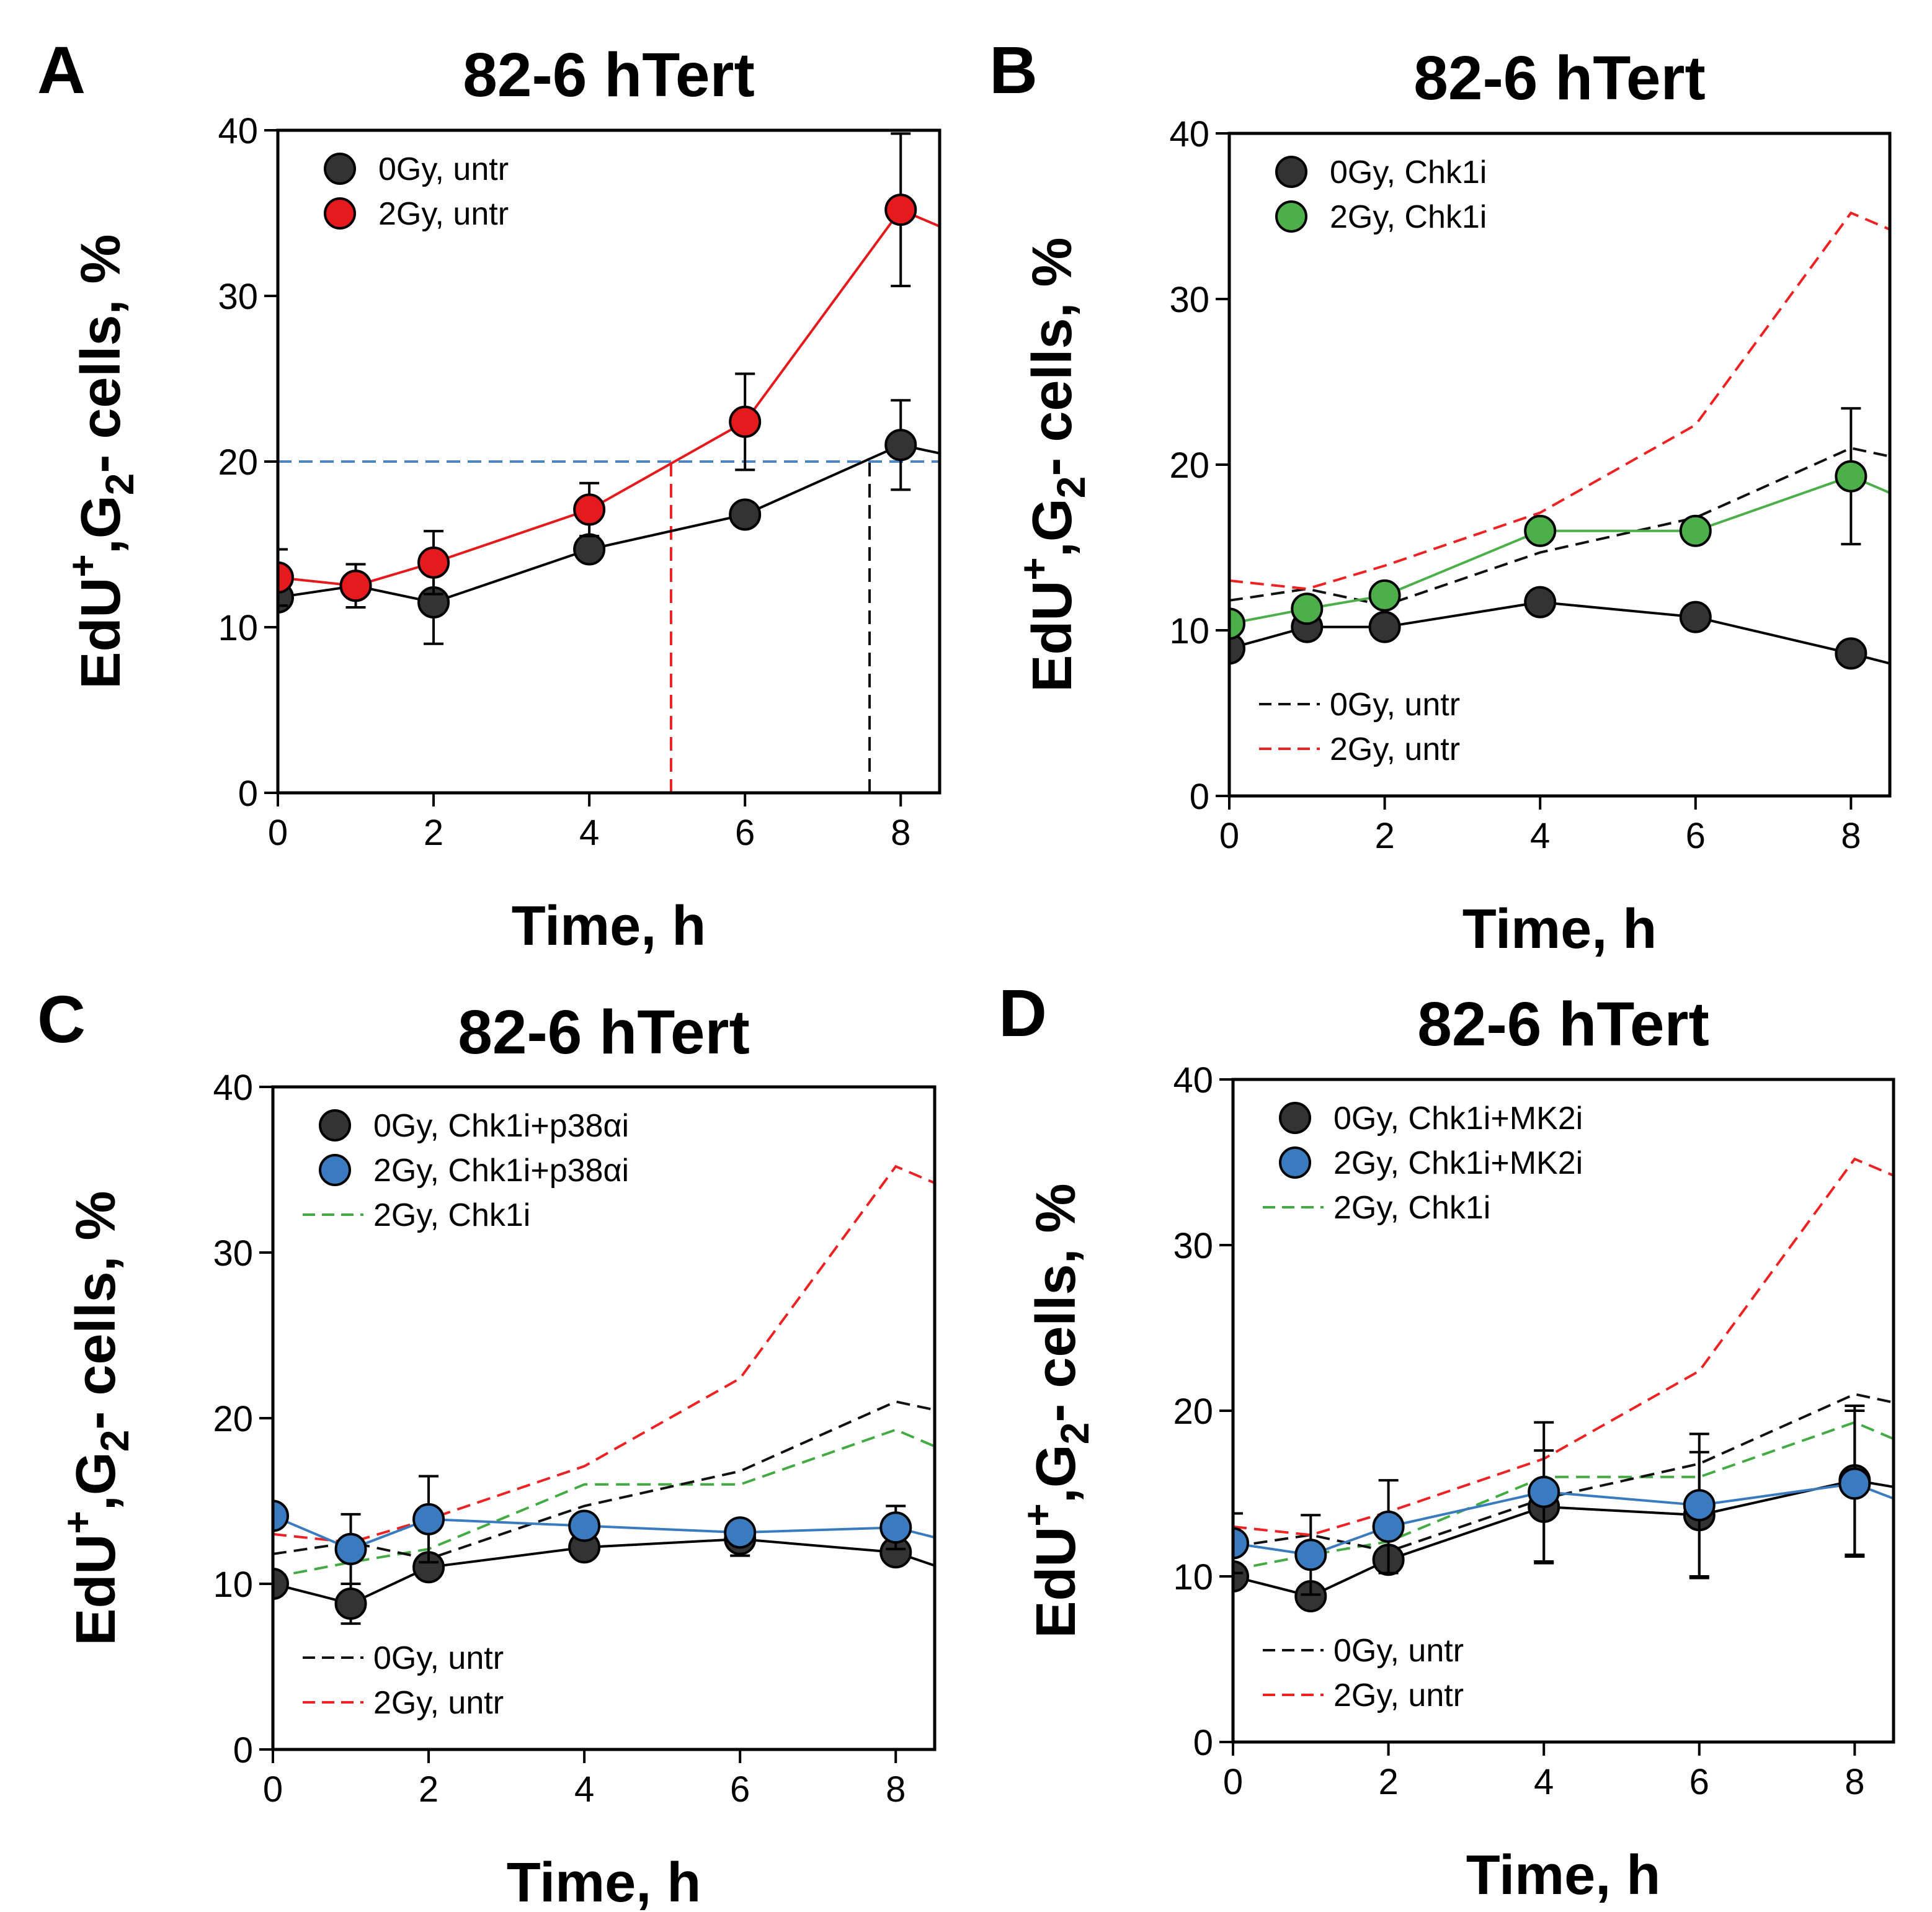 This screenshot has width=1932, height=1912. Describe the element at coordinates (96, 1481) in the screenshot. I see `y-axis-title-main: ,G` at that location.